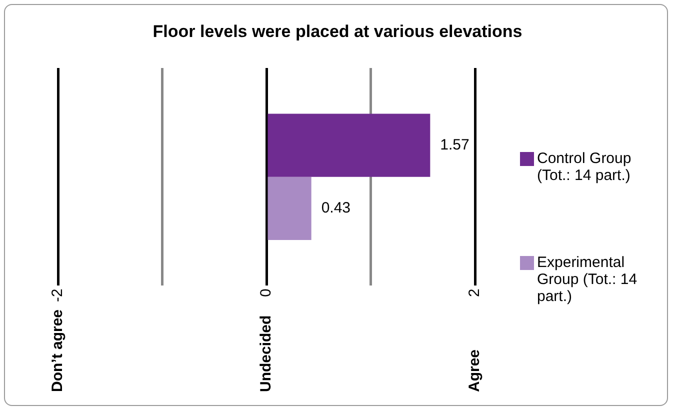 The image size is (675, 410). I want to click on x-tick-label: 0, so click(266, 293).